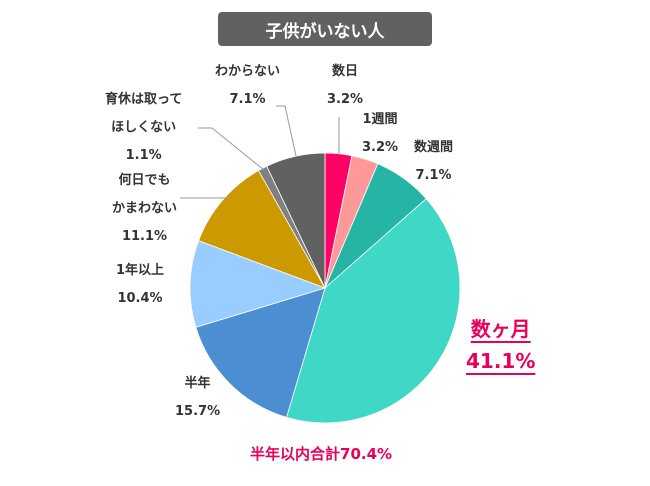  I want to click on label-nannichi: 何日でも かまわない 11.1%, so click(145, 208).